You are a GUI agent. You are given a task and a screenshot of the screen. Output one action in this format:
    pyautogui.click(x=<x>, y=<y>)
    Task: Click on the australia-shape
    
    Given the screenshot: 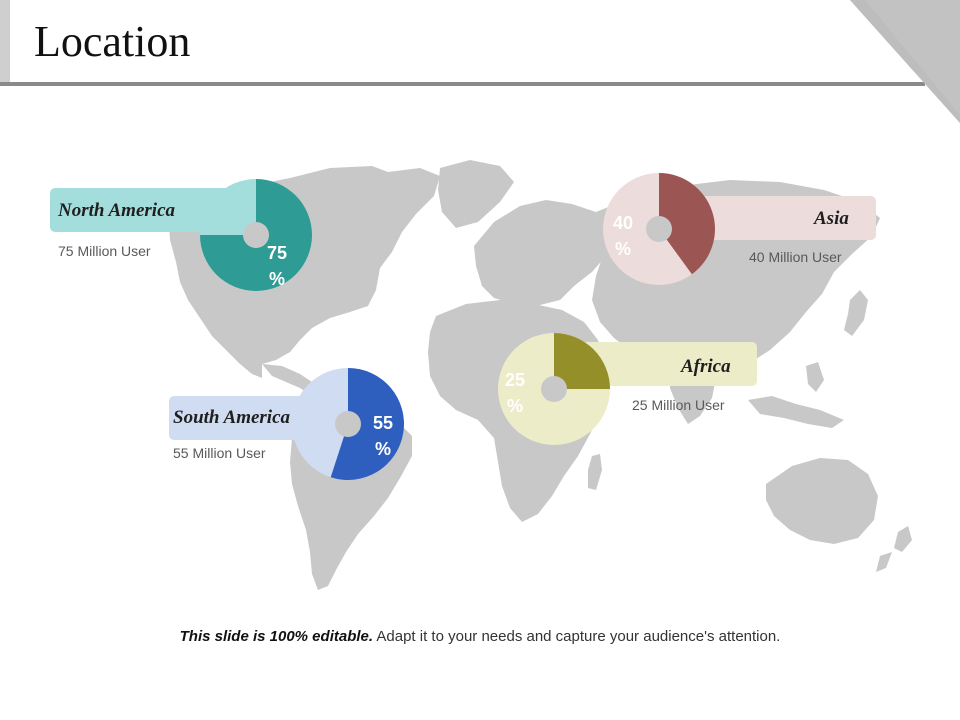 What is the action you would take?
    pyautogui.click(x=822, y=501)
    